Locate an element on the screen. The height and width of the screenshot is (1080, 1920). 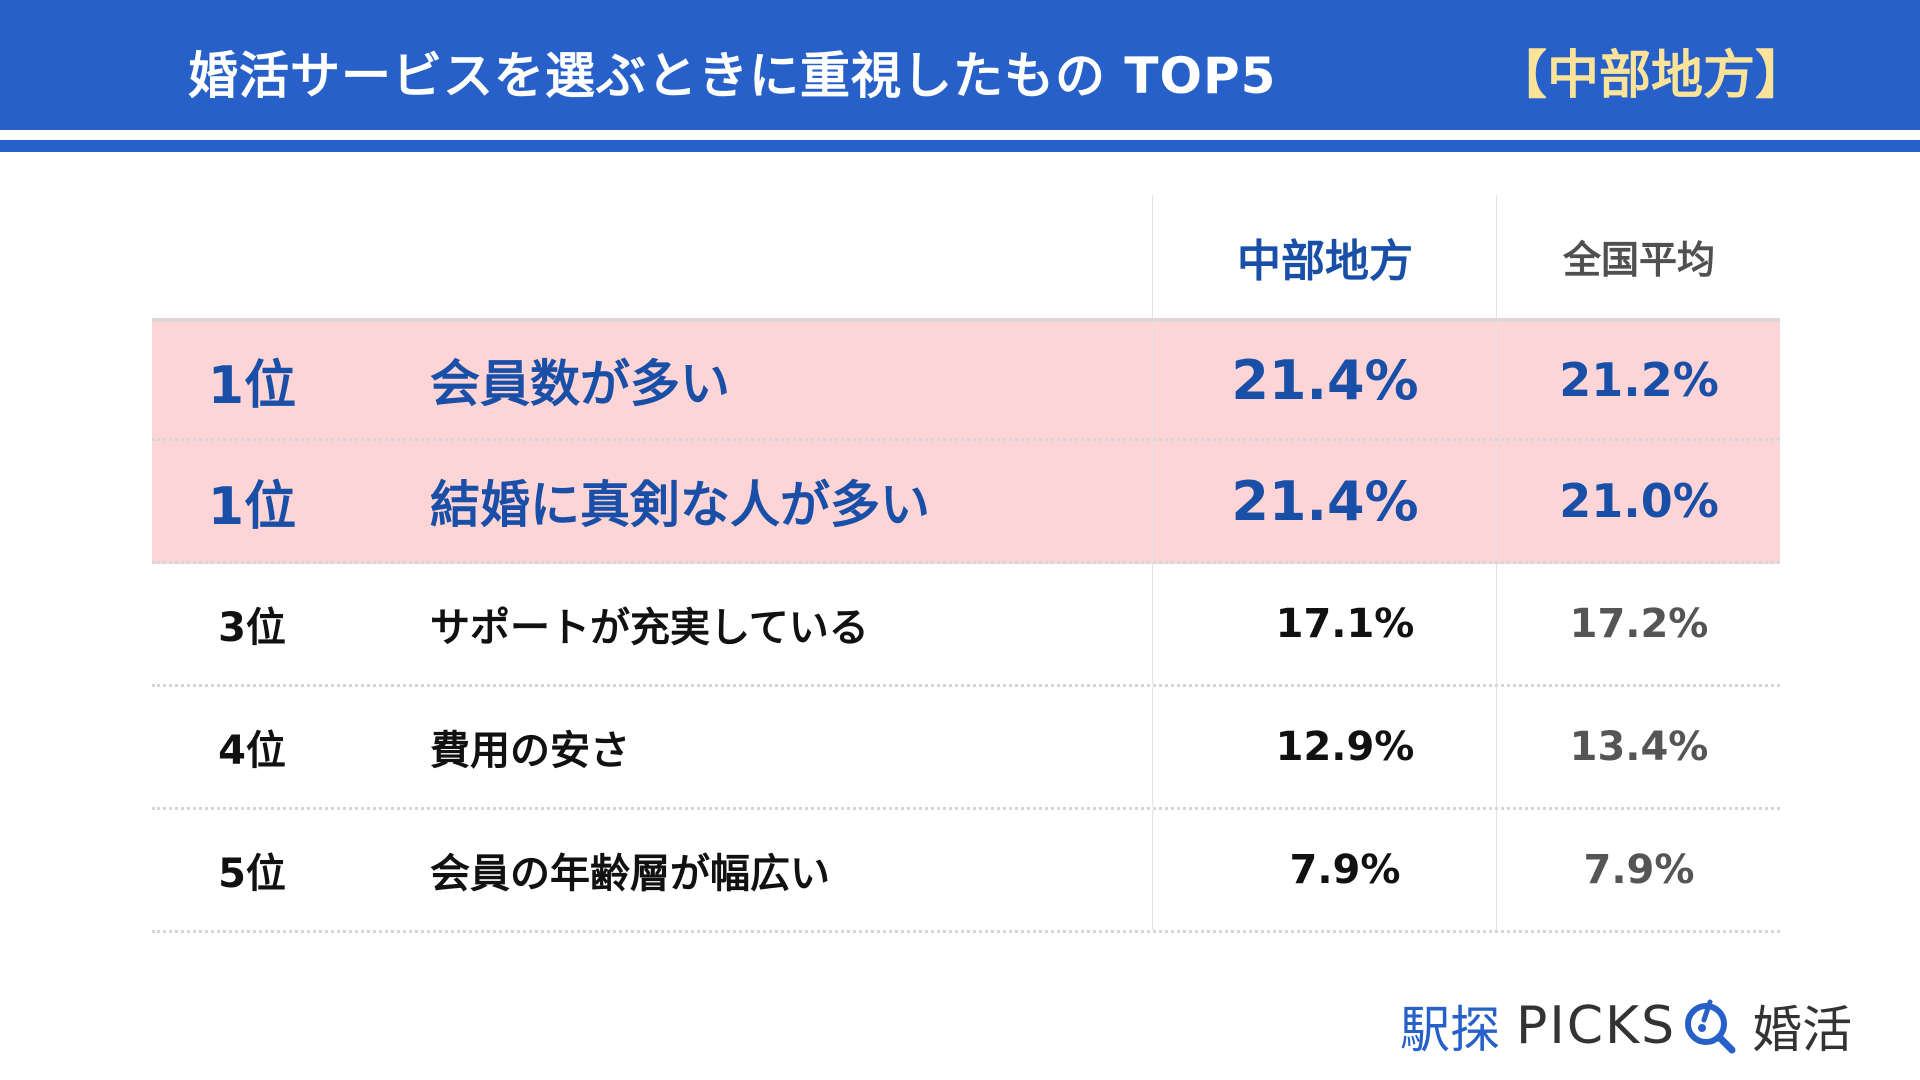
item-label: 結婚に真剣な人が多い is located at coordinates (680, 505).